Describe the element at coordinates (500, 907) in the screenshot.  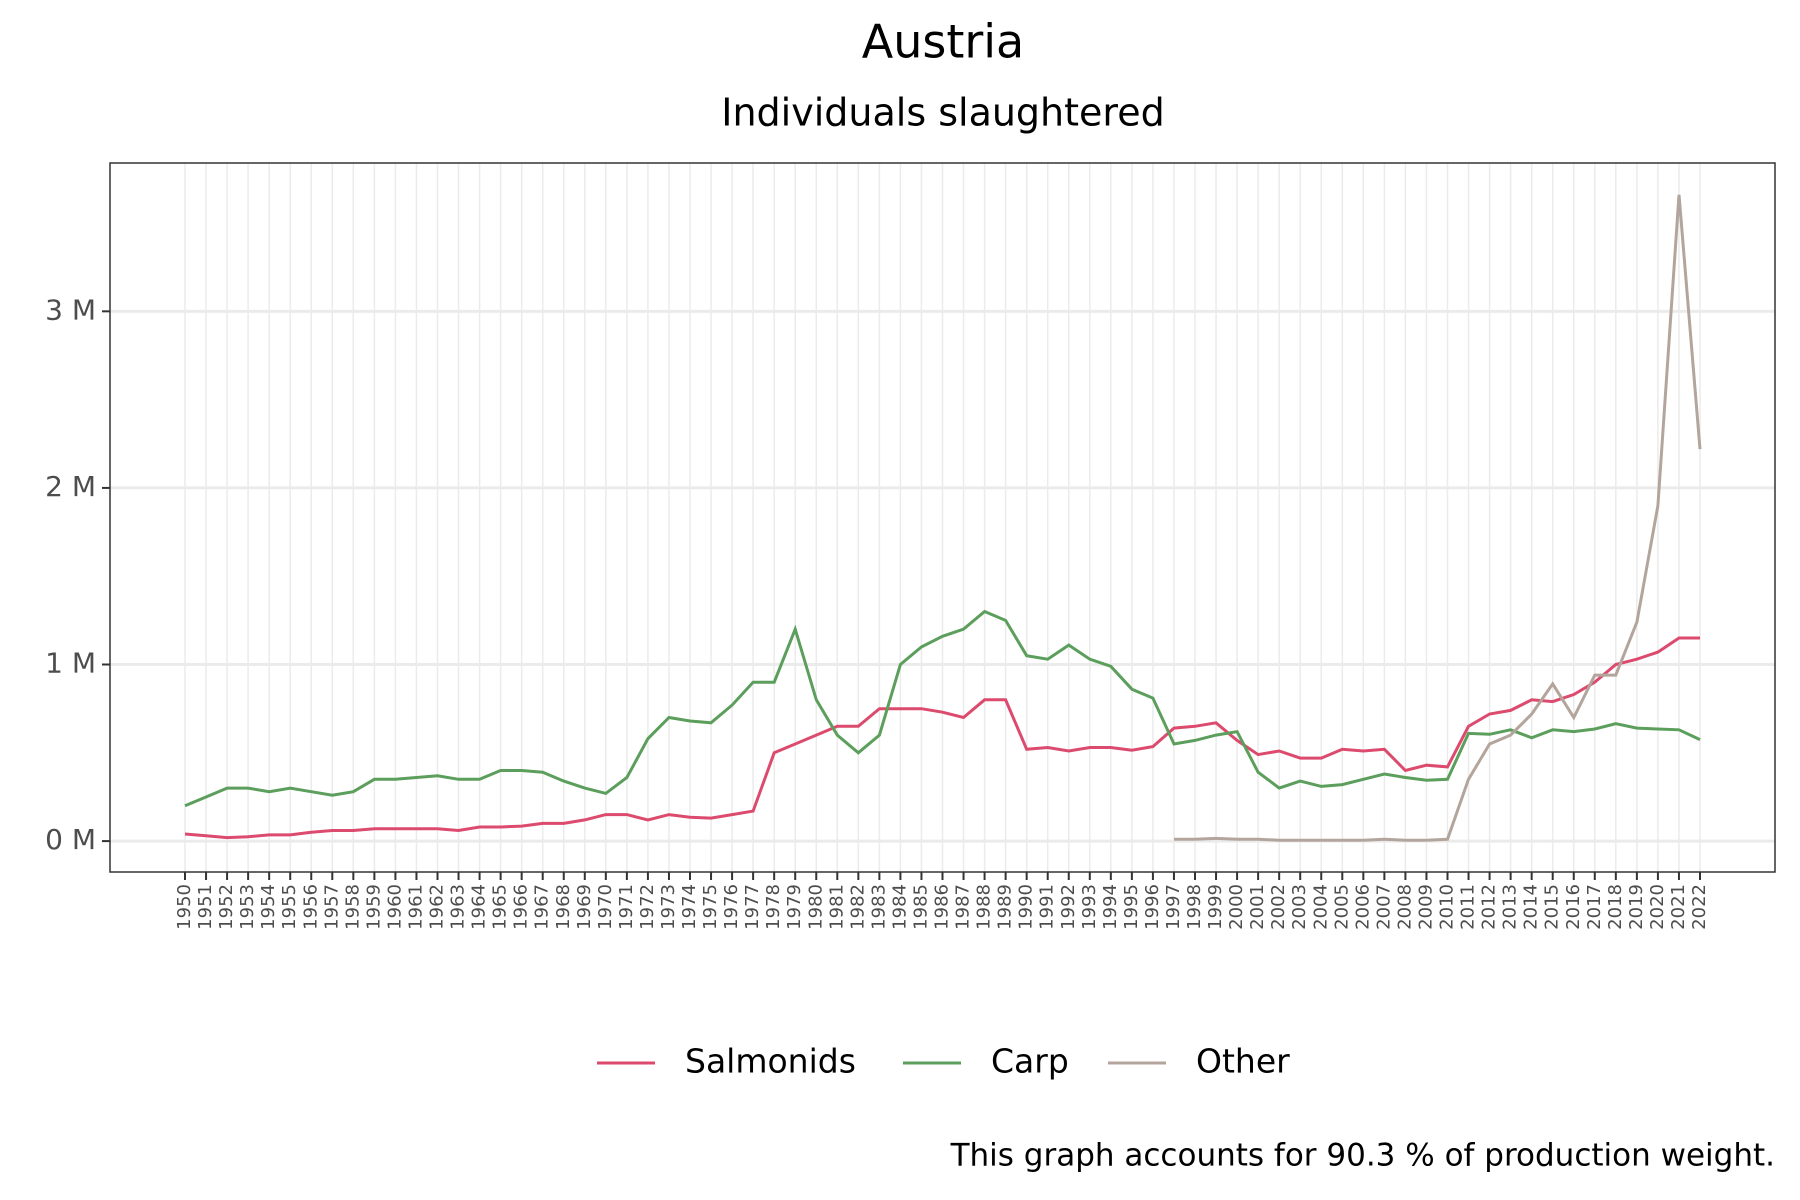
I see `x-tick-label: 1965` at that location.